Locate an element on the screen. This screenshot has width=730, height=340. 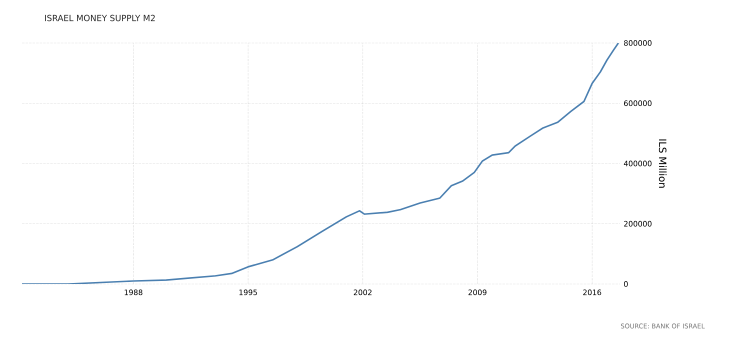
y-axis-title: ILS Million is located at coordinates (662, 163).